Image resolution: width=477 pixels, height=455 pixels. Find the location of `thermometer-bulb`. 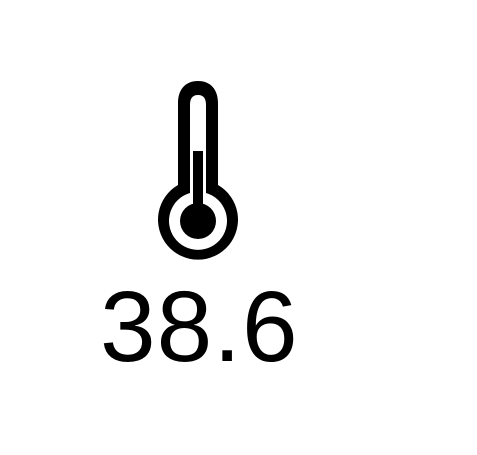

thermometer-bulb is located at coordinates (198, 221).